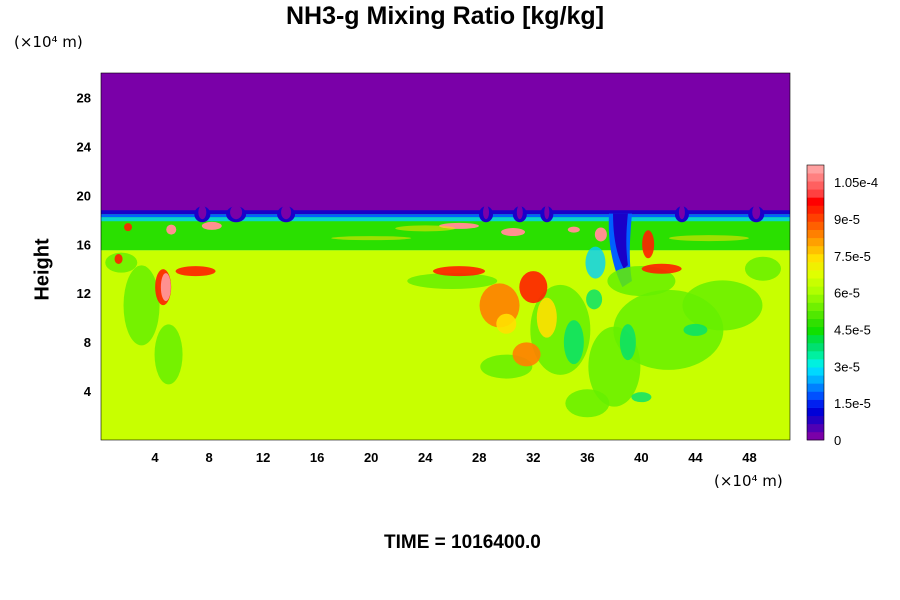  I want to click on x-tick-label: 28, so click(479, 457).